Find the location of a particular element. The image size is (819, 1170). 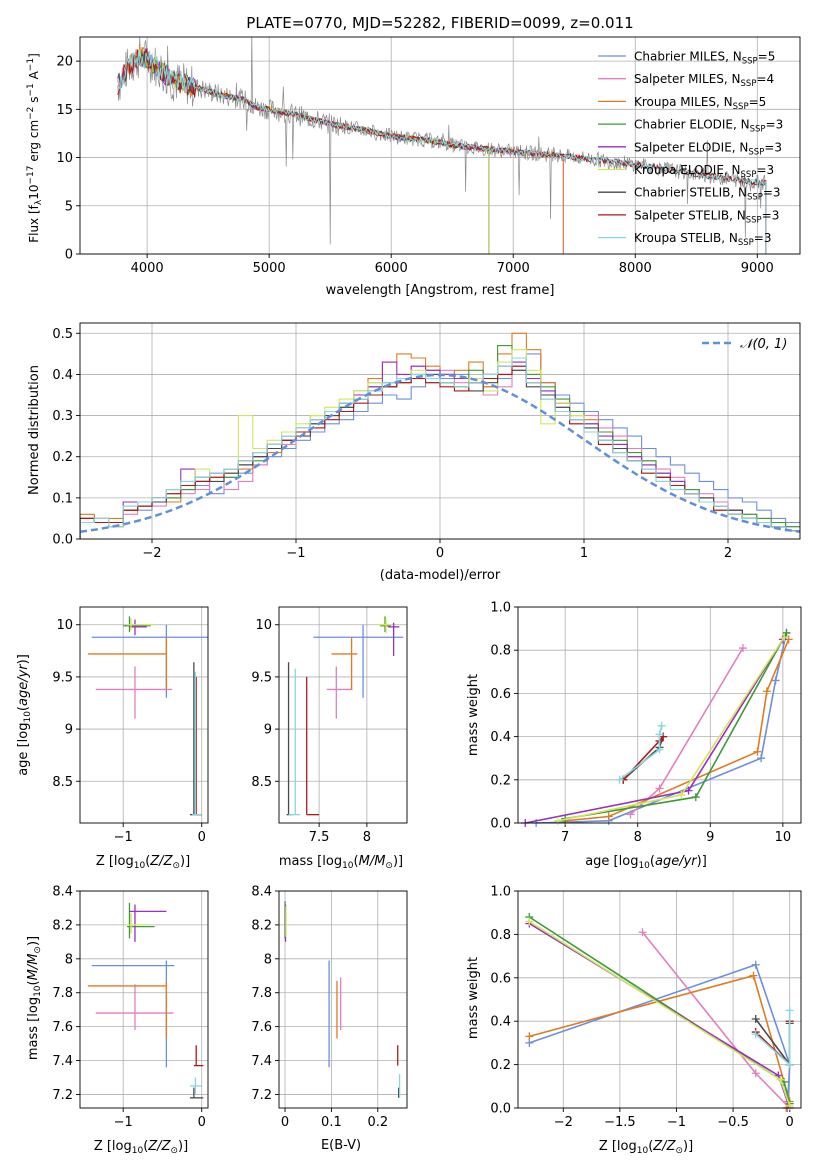

massweight-vs-Z-line-chabrier_elodie is located at coordinates (659, 1010).